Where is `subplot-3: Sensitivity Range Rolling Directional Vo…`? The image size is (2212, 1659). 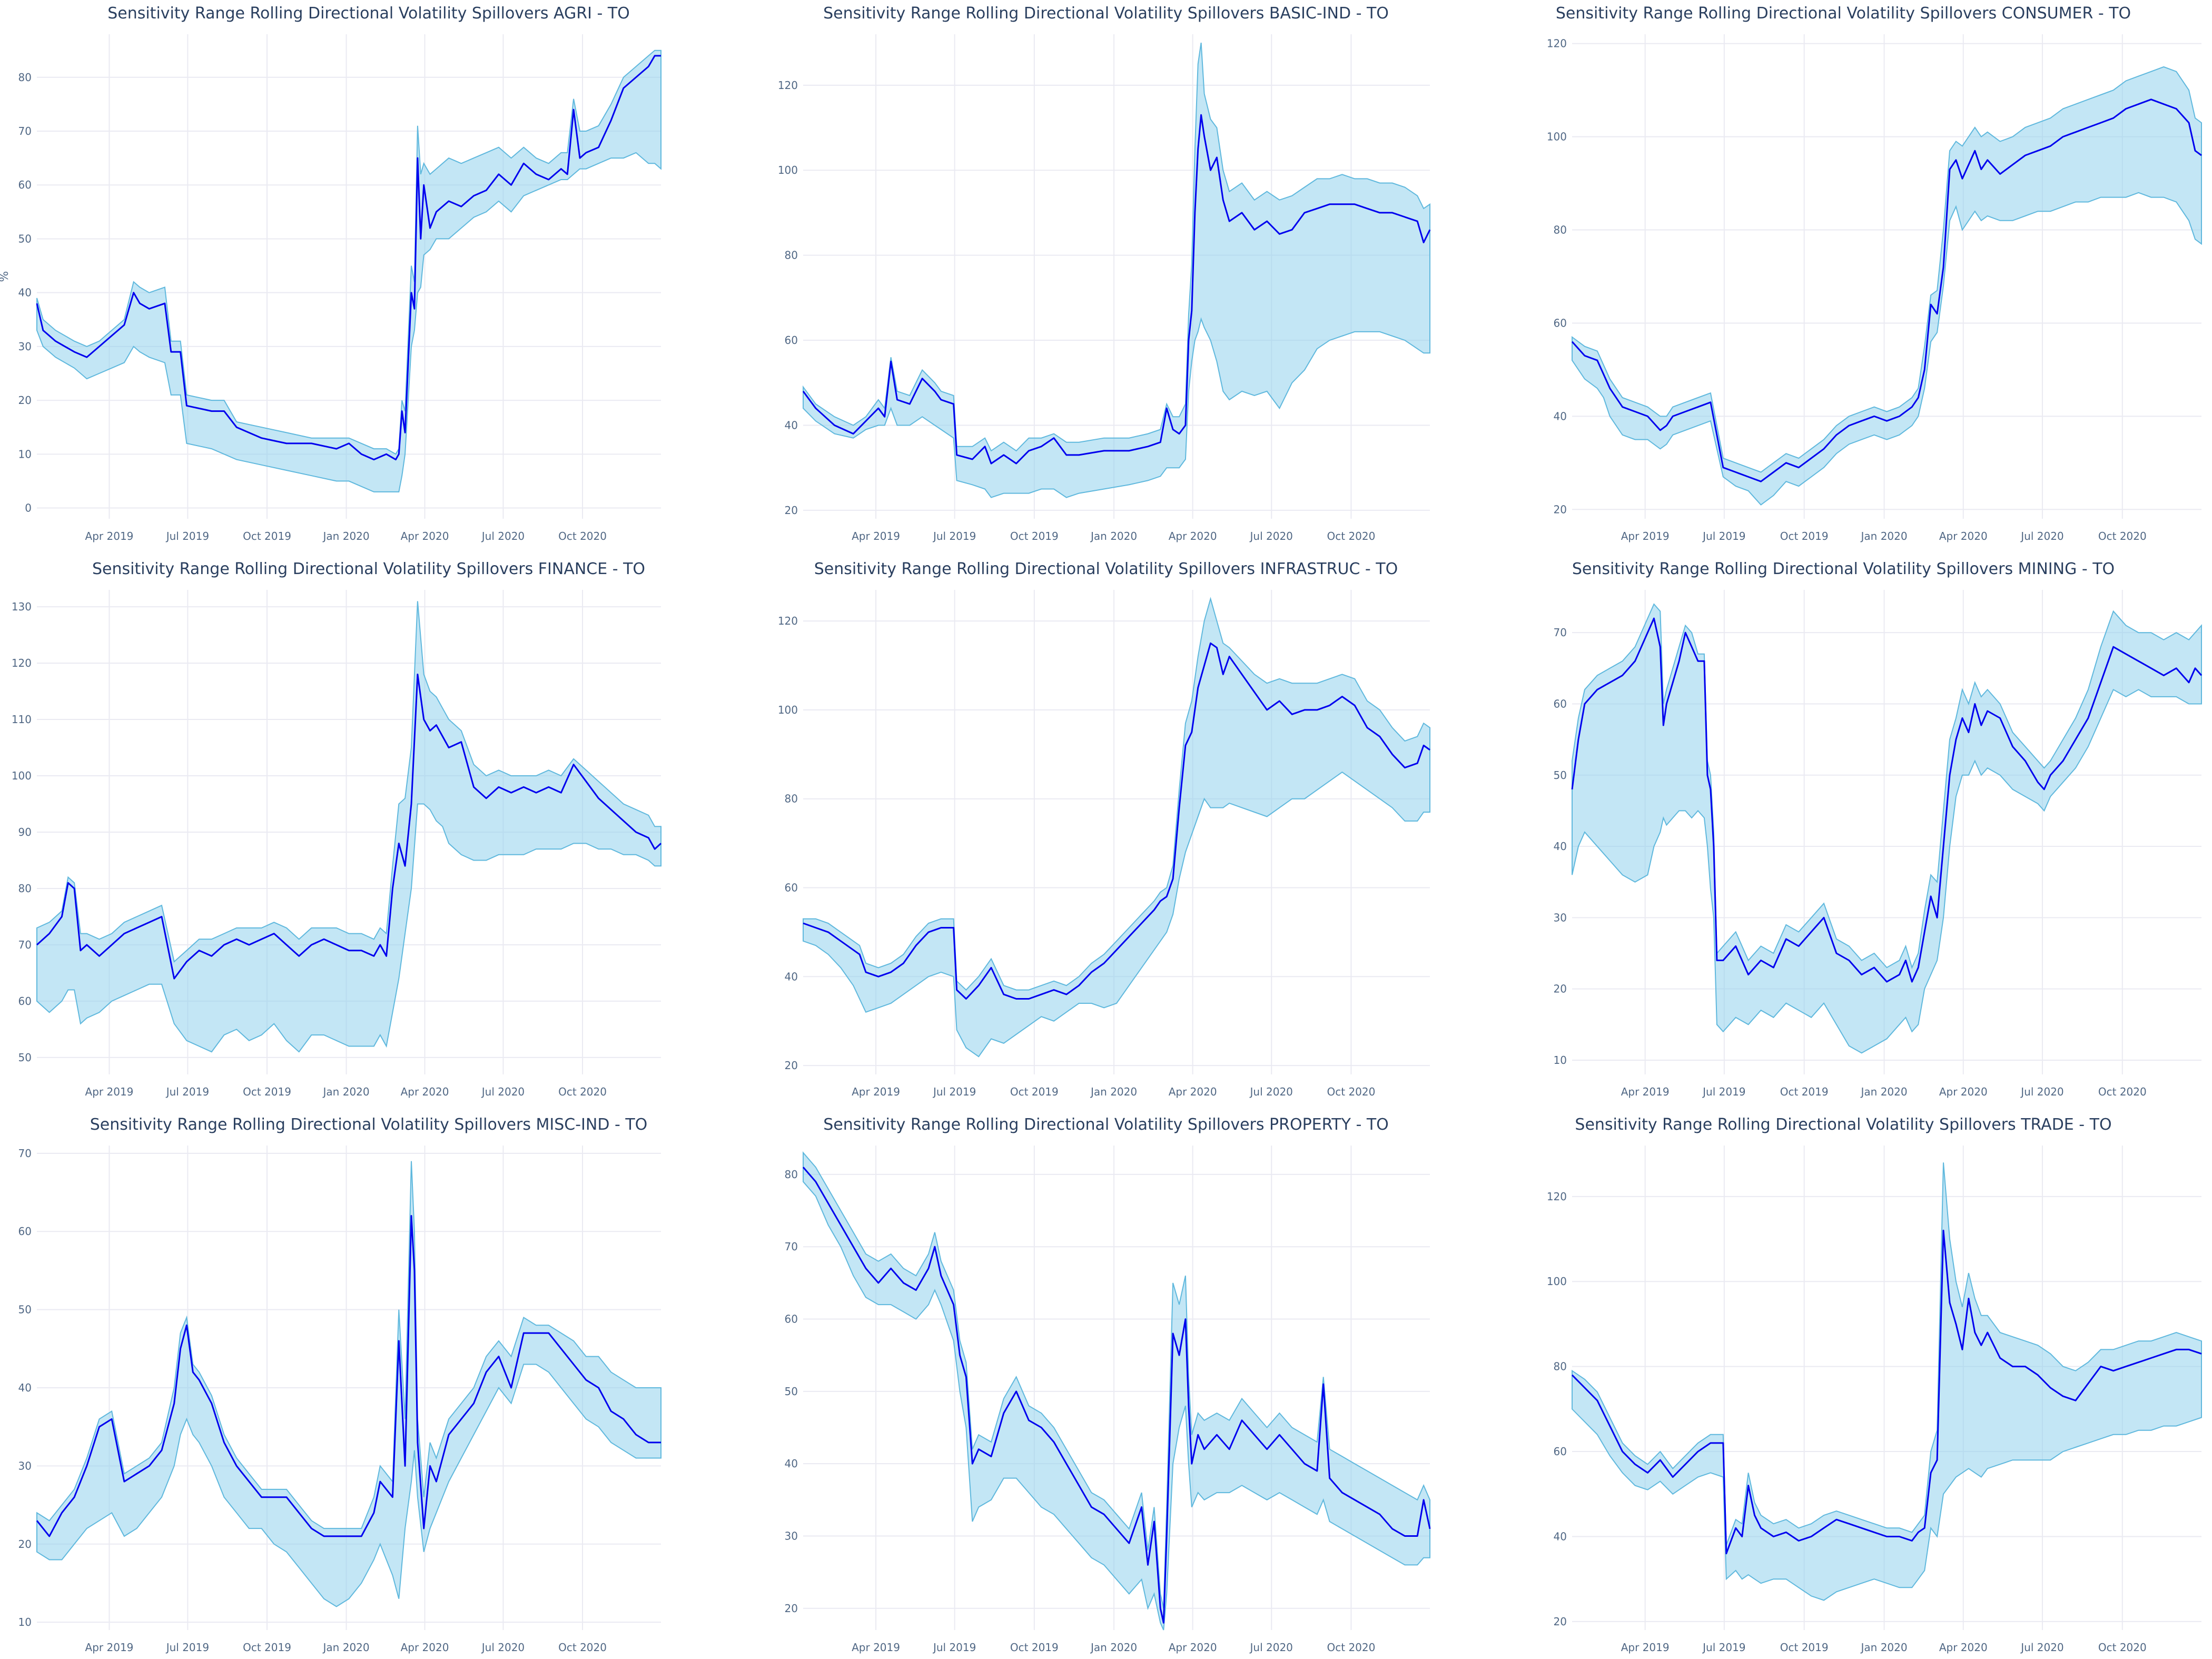
subplot-3: Sensitivity Range Rolling Directional Vo… is located at coordinates (1843, 274).